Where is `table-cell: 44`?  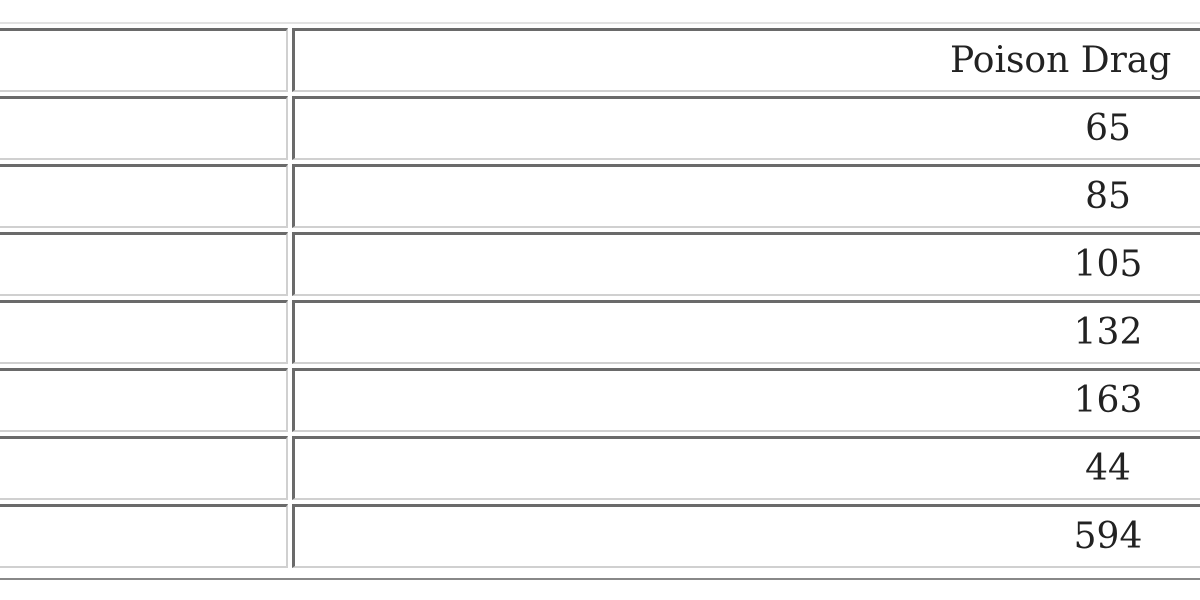 table-cell: 44 is located at coordinates (746, 468).